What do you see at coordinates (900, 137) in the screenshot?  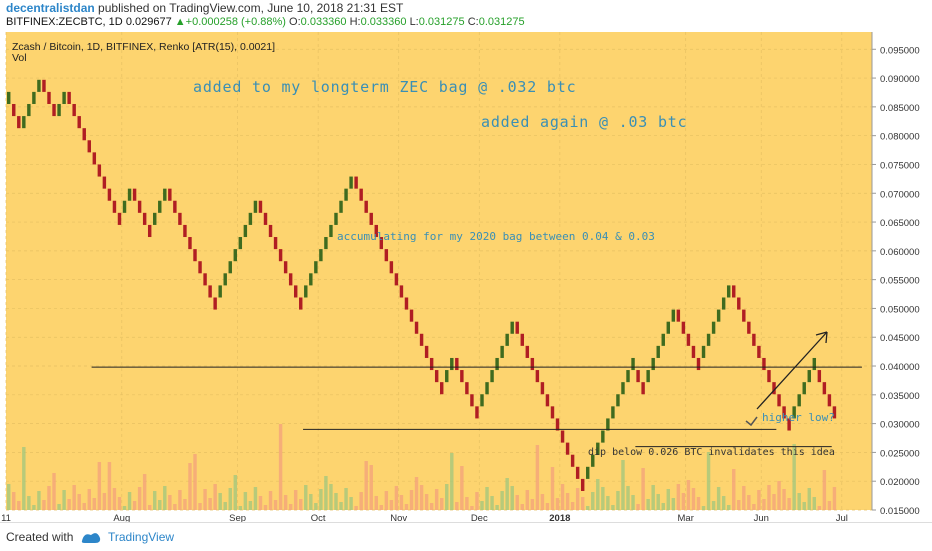 I see `y-tick-label: 0.080000` at bounding box center [900, 137].